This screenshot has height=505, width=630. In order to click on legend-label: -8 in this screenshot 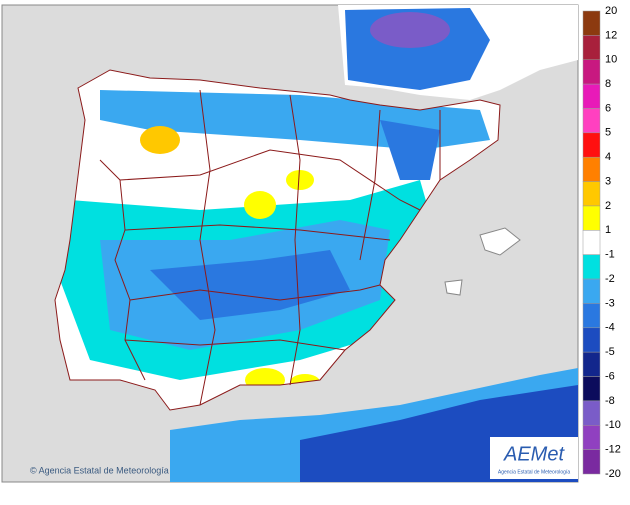, I will do `click(610, 401)`.